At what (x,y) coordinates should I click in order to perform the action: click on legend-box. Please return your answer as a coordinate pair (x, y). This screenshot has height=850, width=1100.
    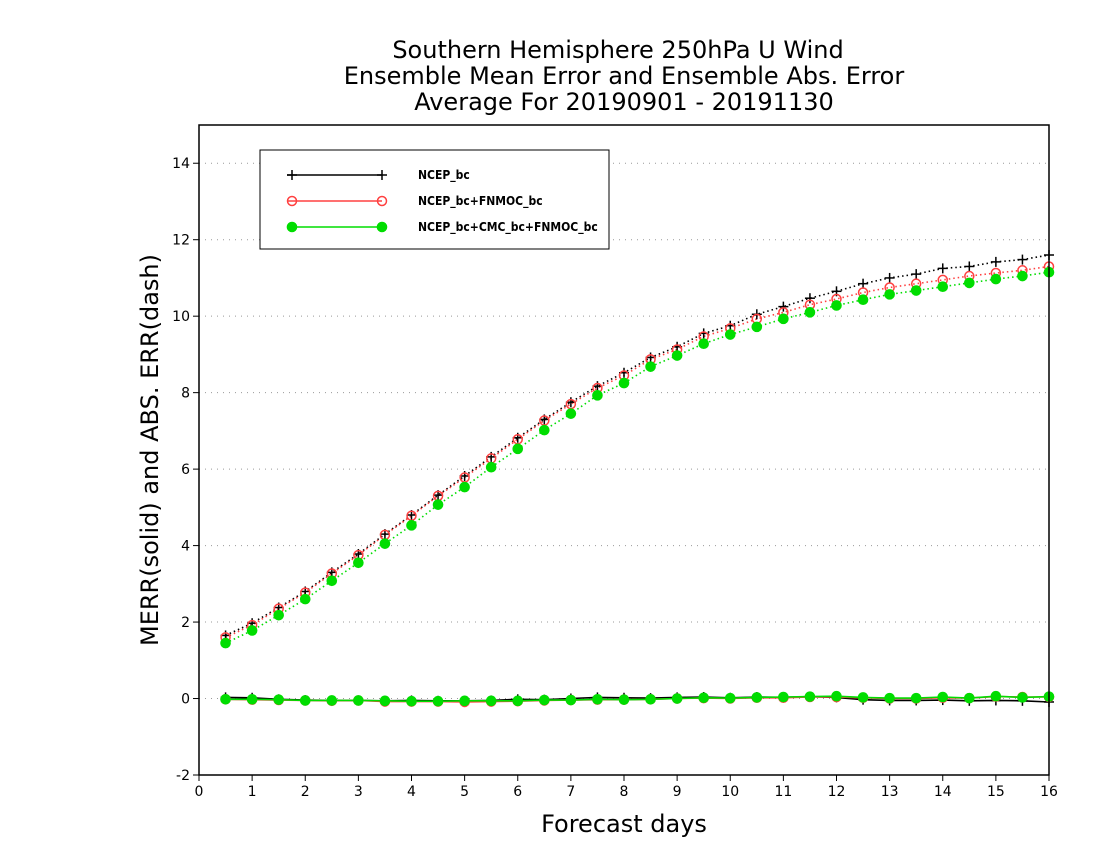
    Looking at the image, I should click on (434, 199).